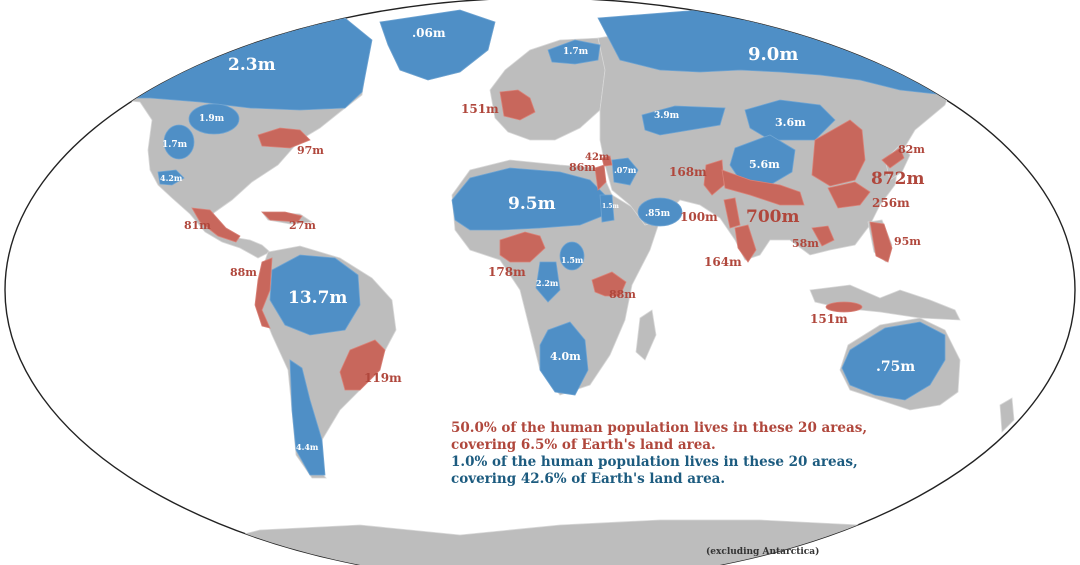 The width and height of the screenshot is (1080, 565). I want to click on label-andes: 88m, so click(243, 272).